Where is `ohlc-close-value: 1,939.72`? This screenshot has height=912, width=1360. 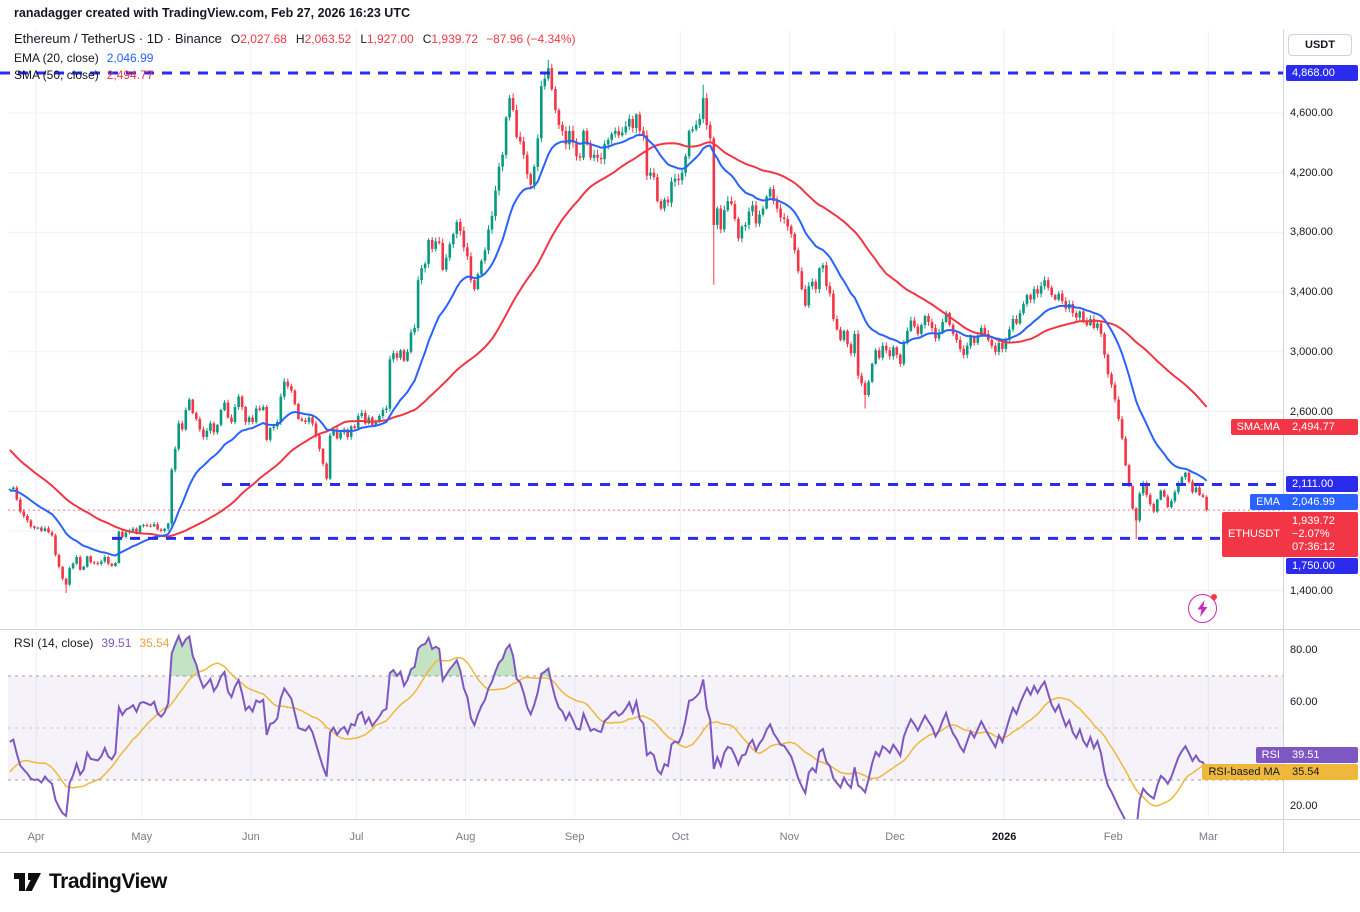
ohlc-close-value: 1,939.72 is located at coordinates (455, 39).